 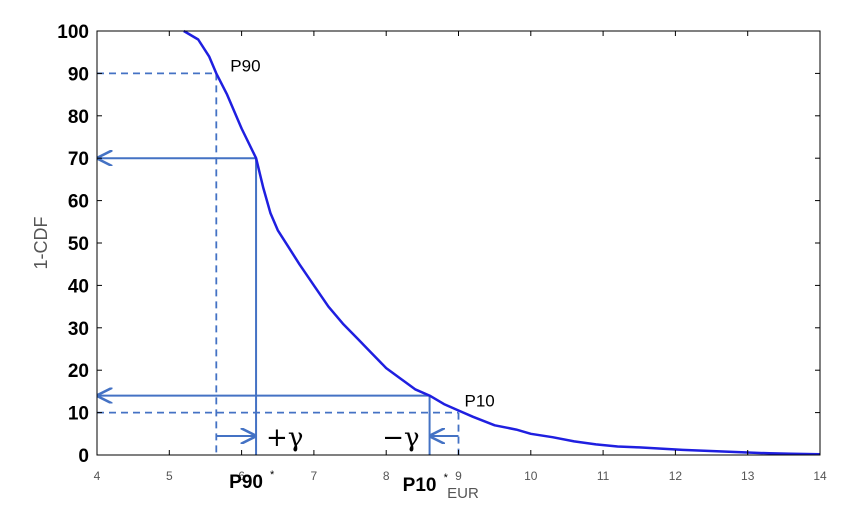 What do you see at coordinates (78, 202) in the screenshot?
I see `y-tick-label: 60` at bounding box center [78, 202].